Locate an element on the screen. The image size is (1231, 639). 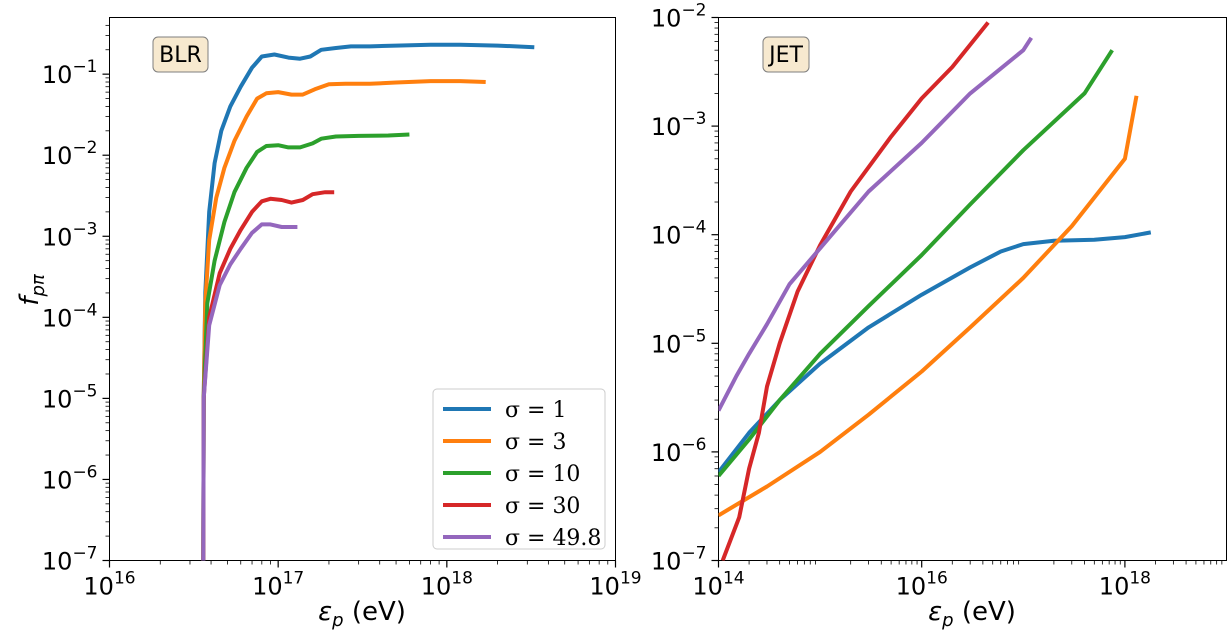
series-line-49.8 is located at coordinates (249, 391).